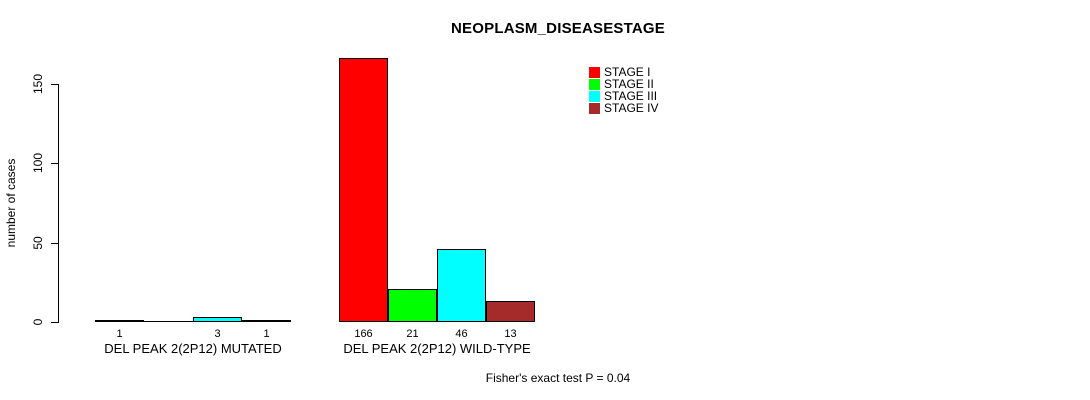  Describe the element at coordinates (38, 84) in the screenshot. I see `y-tick-label: 150` at that location.